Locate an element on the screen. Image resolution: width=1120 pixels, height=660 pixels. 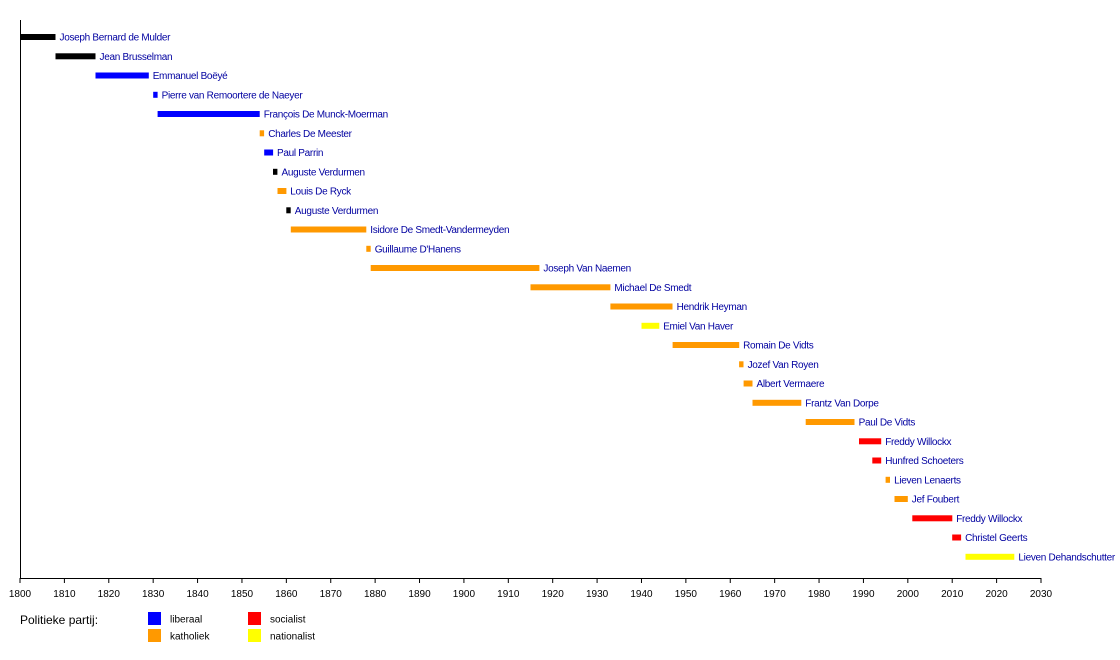
legend-swatch-nationalist is located at coordinates (254, 635).